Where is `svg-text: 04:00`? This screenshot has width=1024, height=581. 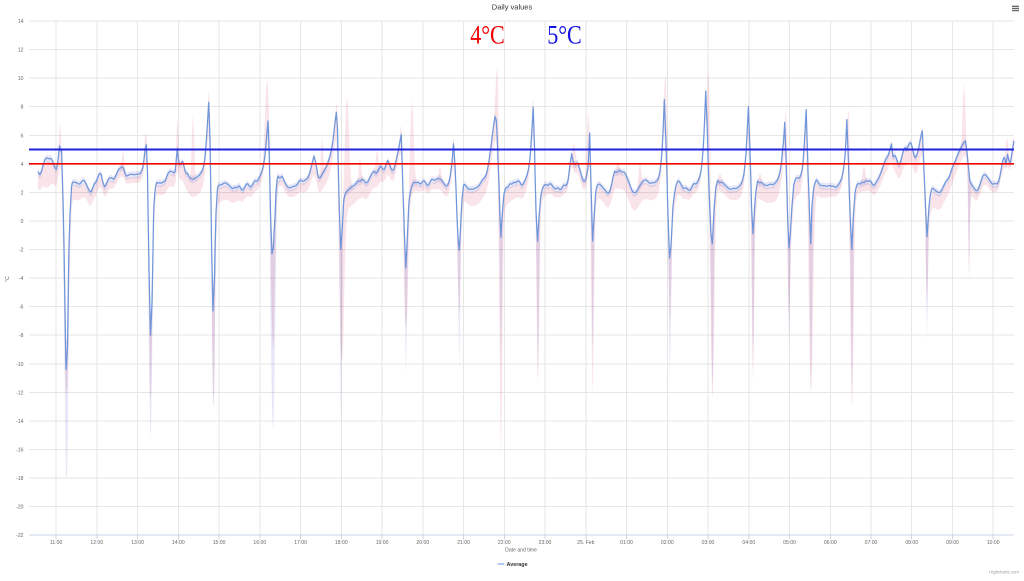
svg-text: 04:00 is located at coordinates (748, 543).